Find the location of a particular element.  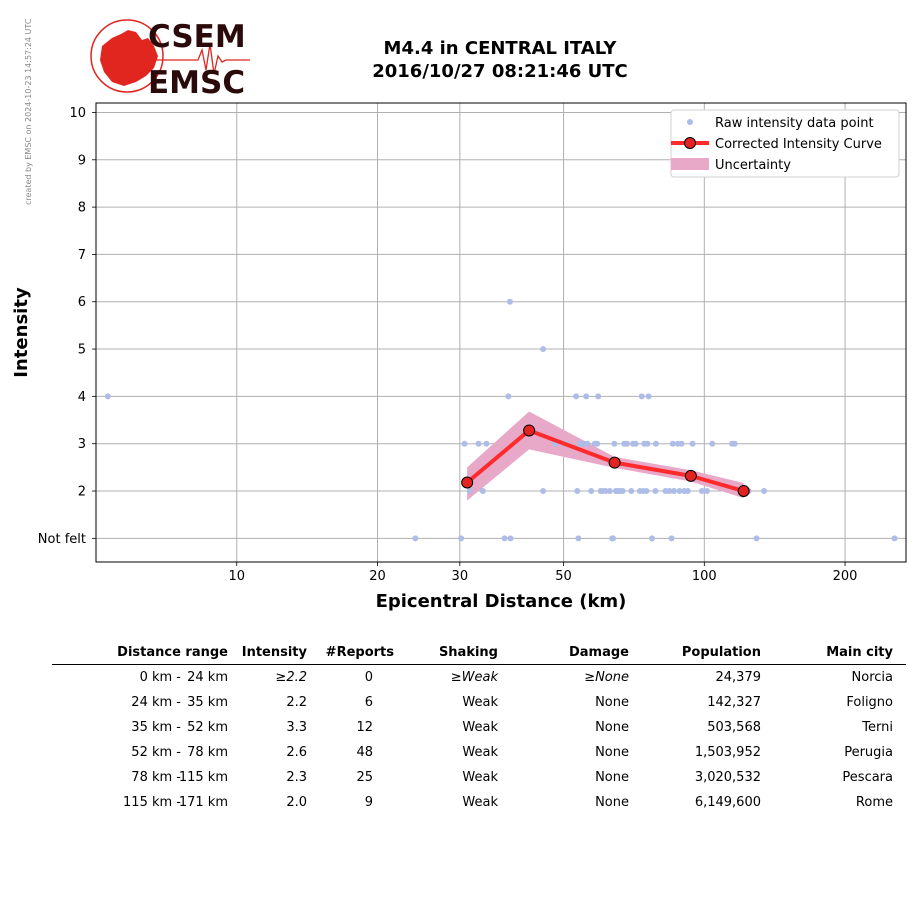

csem-emsc-logo: CSEM EMSC is located at coordinates (170, 58).